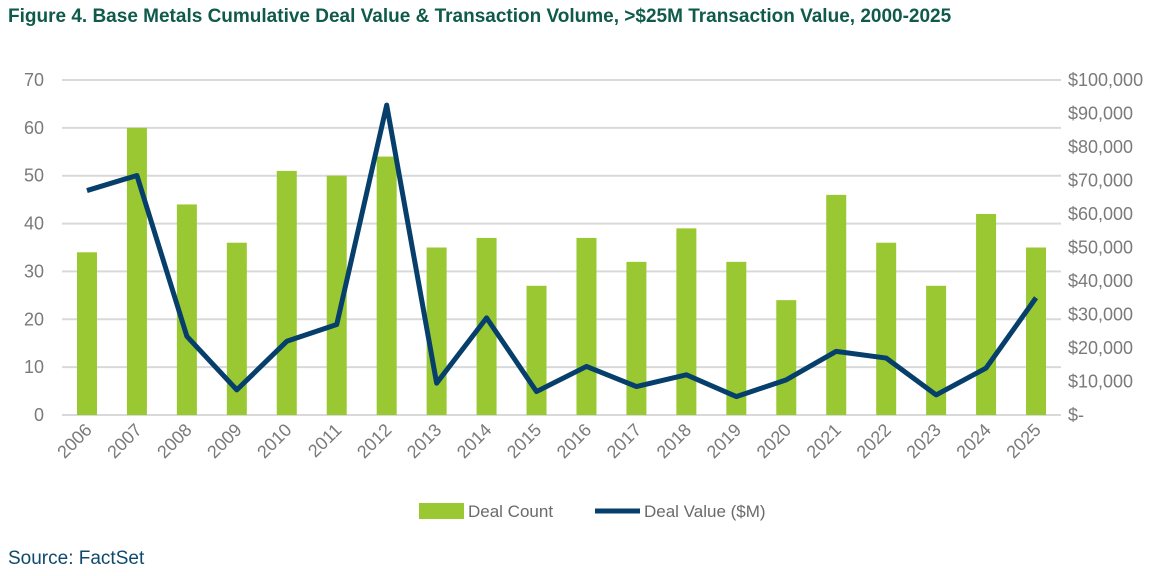 Image resolution: width=1176 pixels, height=576 pixels. Describe the element at coordinates (1023, 441) in the screenshot. I see `x-tick-label: 2025` at that location.